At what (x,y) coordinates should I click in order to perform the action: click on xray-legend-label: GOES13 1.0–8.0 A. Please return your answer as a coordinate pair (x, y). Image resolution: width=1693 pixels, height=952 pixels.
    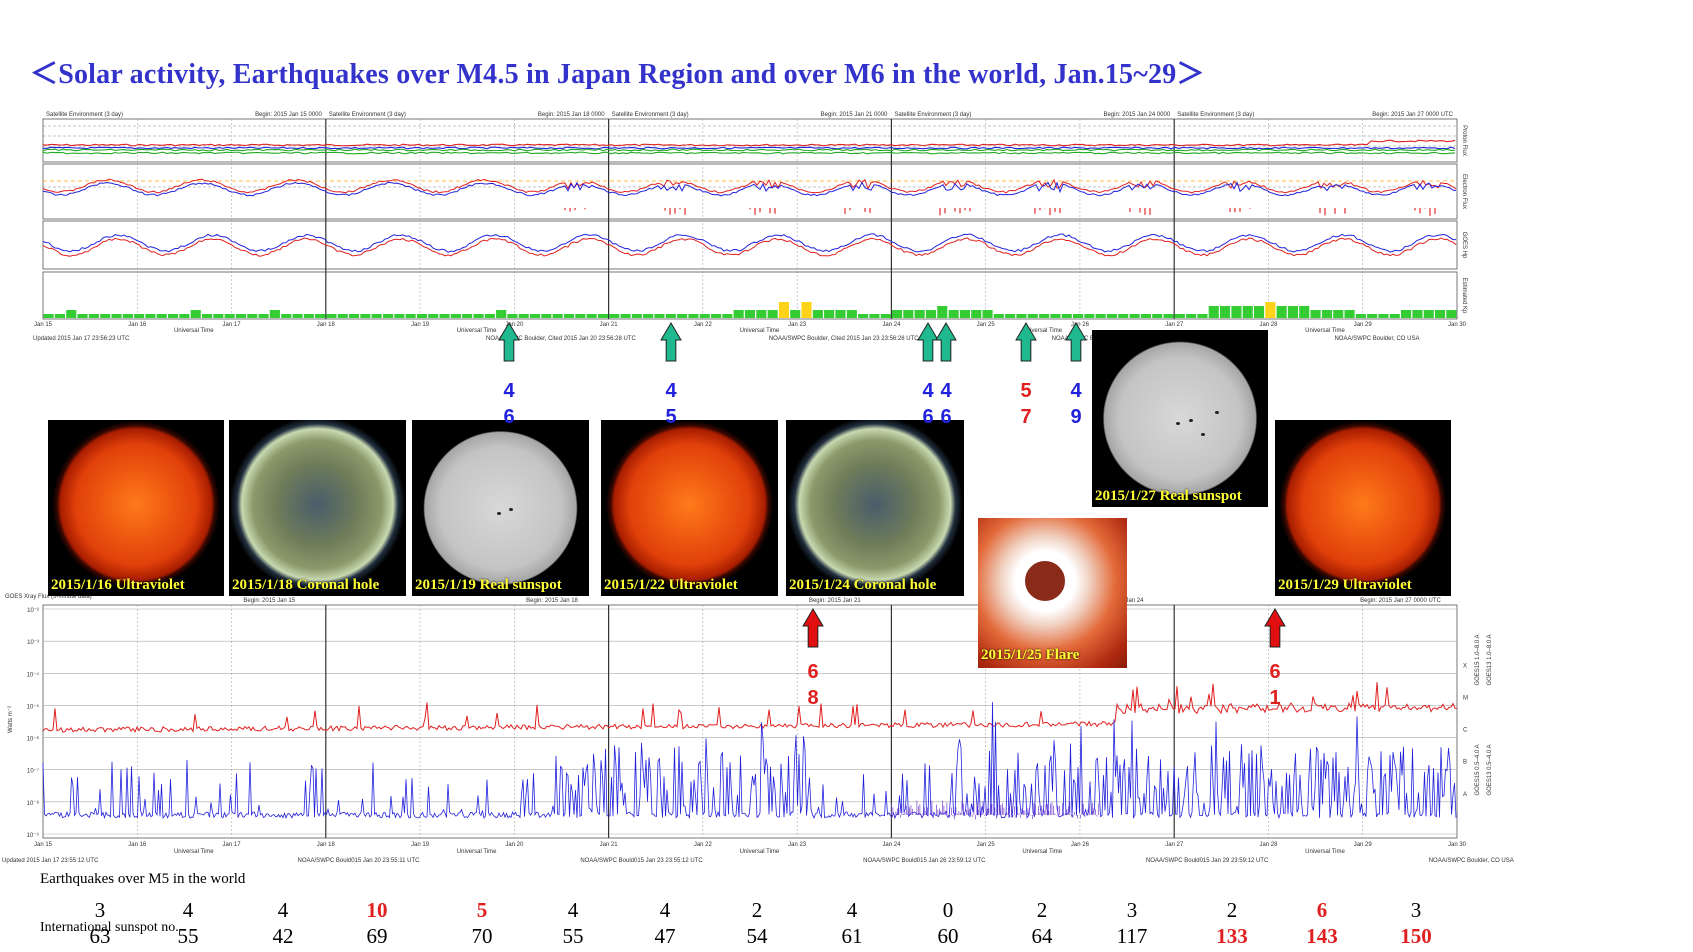
    Looking at the image, I should click on (1490, 659).